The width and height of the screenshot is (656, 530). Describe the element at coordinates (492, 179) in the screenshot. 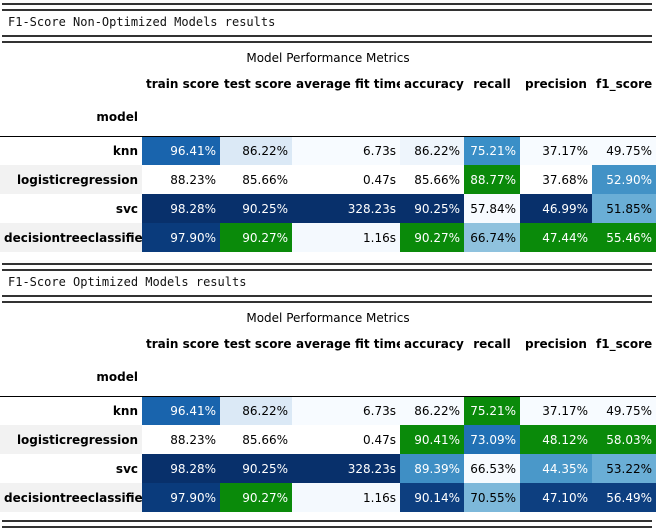

I see `metric-cell: 88.77%` at that location.